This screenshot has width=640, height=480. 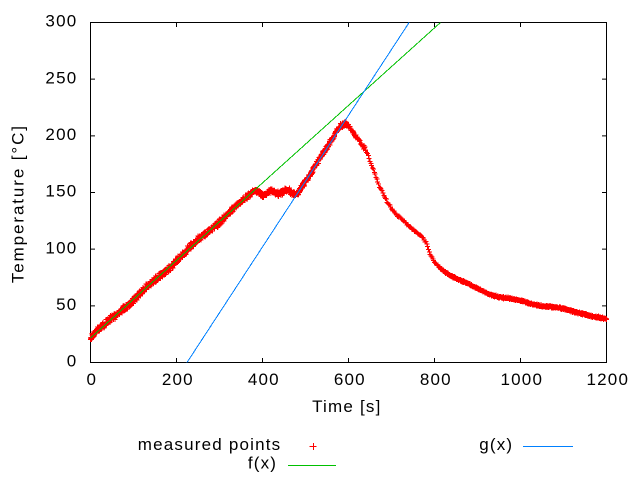 I want to click on svg-text: Temperature [°C], so click(x=18, y=203).